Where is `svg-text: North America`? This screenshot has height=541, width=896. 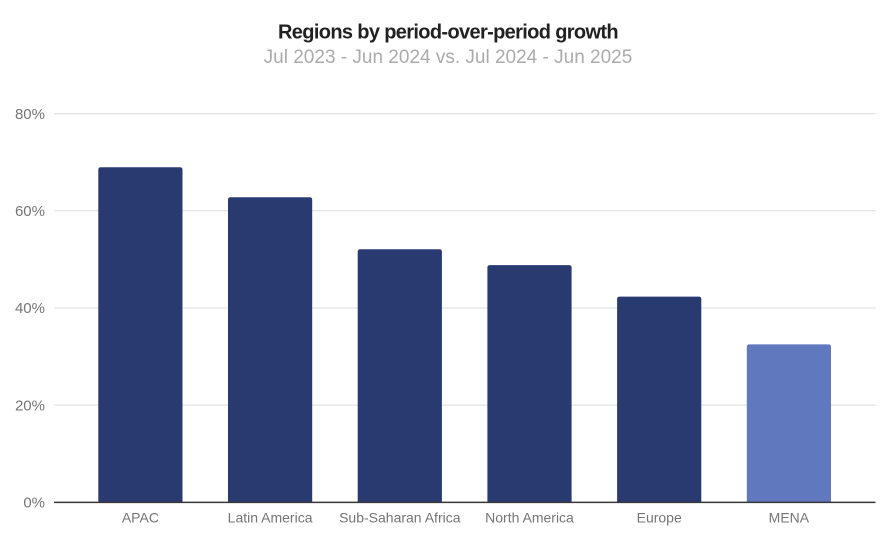 svg-text: North America is located at coordinates (529, 518).